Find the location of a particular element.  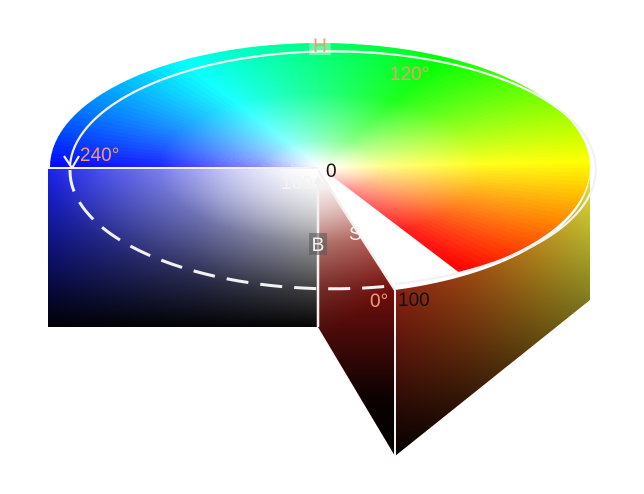

saturation-line is located at coordinates (356, 230).